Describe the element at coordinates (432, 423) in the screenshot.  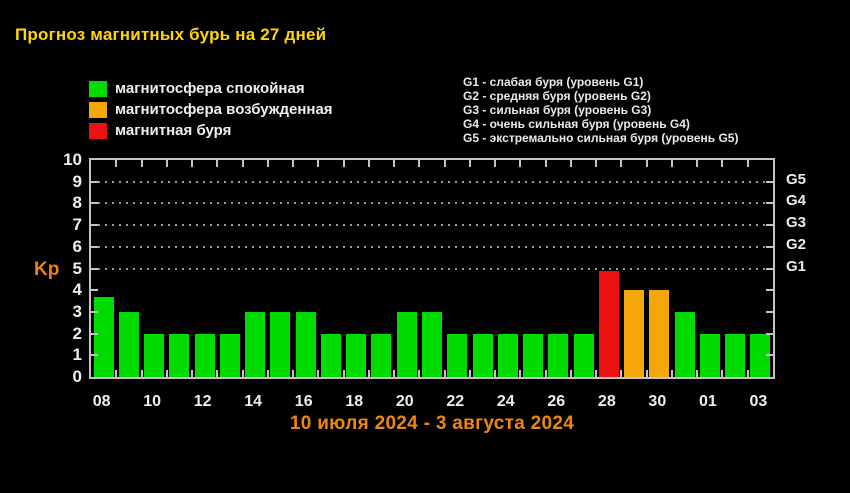
I see `date-range-caption: 10 июля 2024 - 3 августа 2024` at that location.